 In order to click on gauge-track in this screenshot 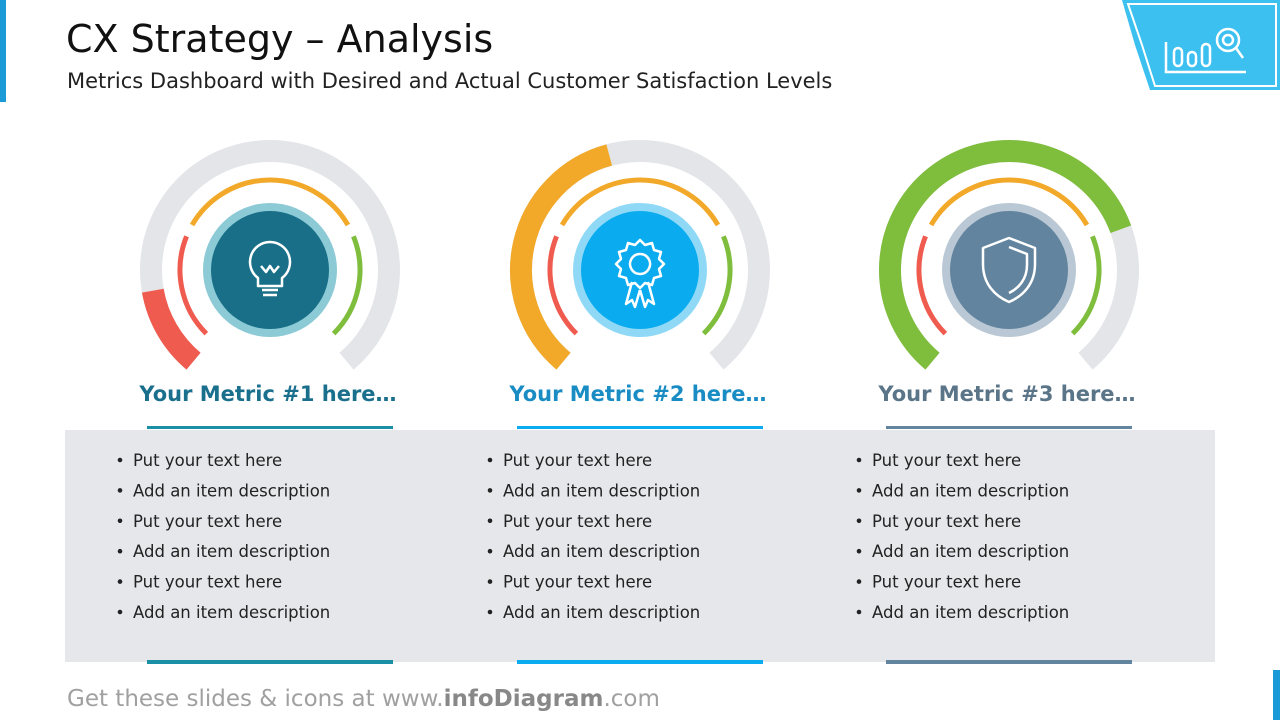, I will do `click(270, 255)`.